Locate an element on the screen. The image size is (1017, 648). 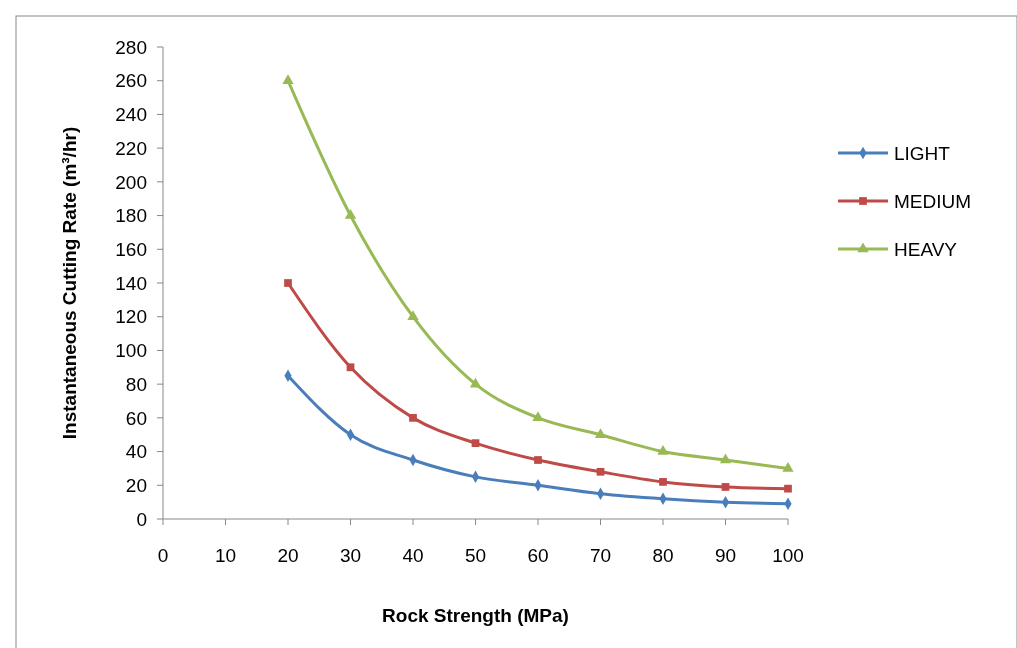
x-tick-label: 30 is located at coordinates (350, 555).